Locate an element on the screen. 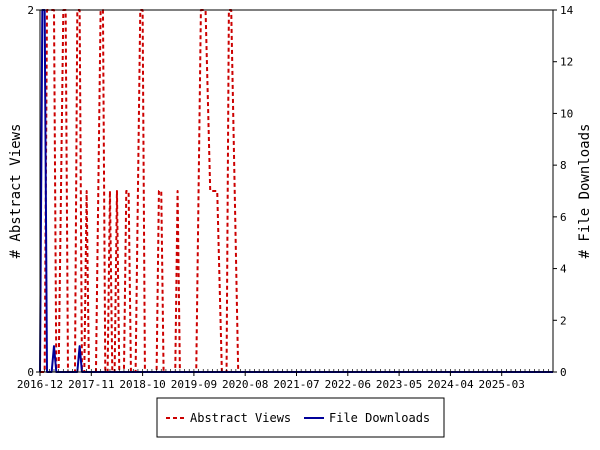 The width and height of the screenshot is (600, 450). legend-box is located at coordinates (300, 417).